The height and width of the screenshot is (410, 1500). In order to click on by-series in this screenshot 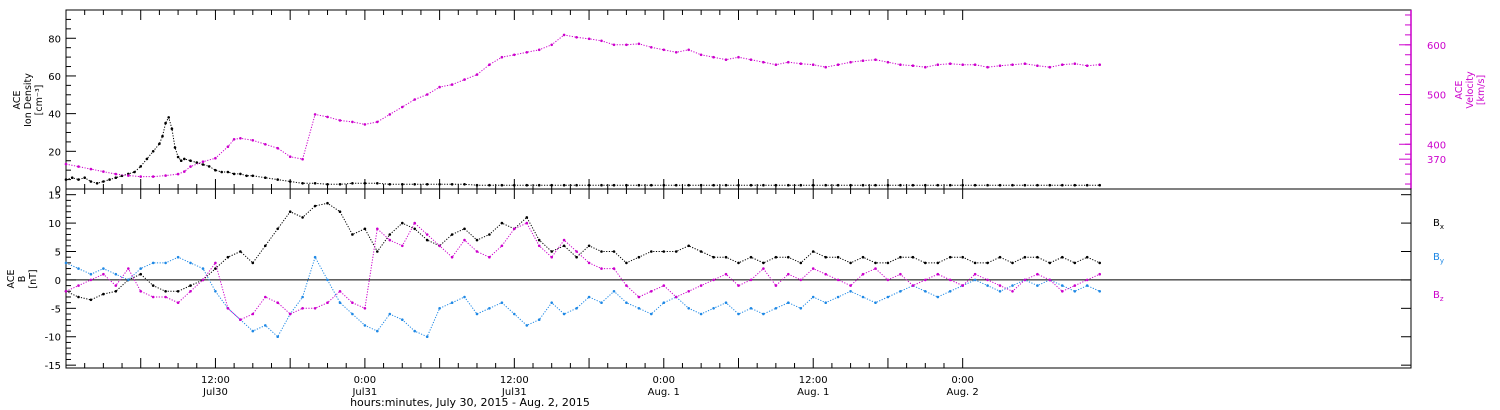, I will do `click(582, 297)`.